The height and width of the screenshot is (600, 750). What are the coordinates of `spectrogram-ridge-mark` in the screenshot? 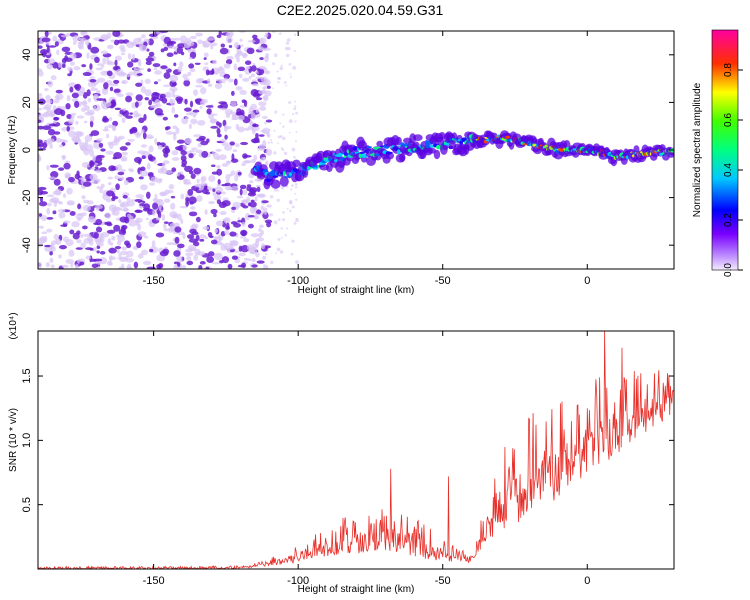 It's located at (447, 144).